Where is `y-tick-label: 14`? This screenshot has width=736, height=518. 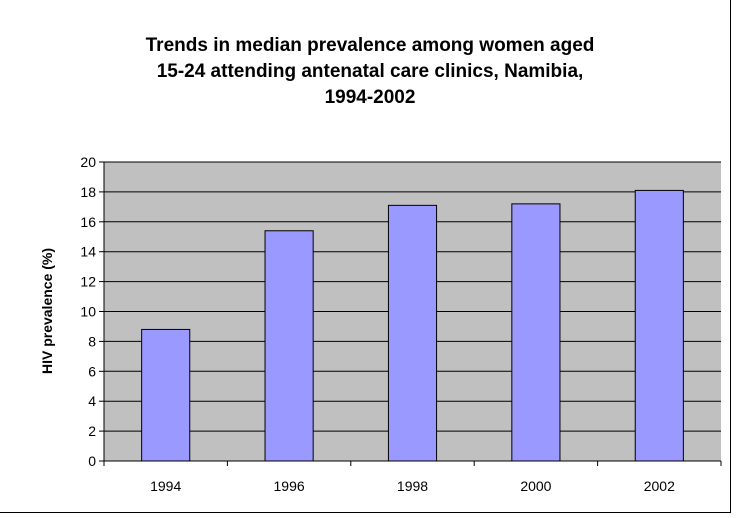 y-tick-label: 14 is located at coordinates (88, 252).